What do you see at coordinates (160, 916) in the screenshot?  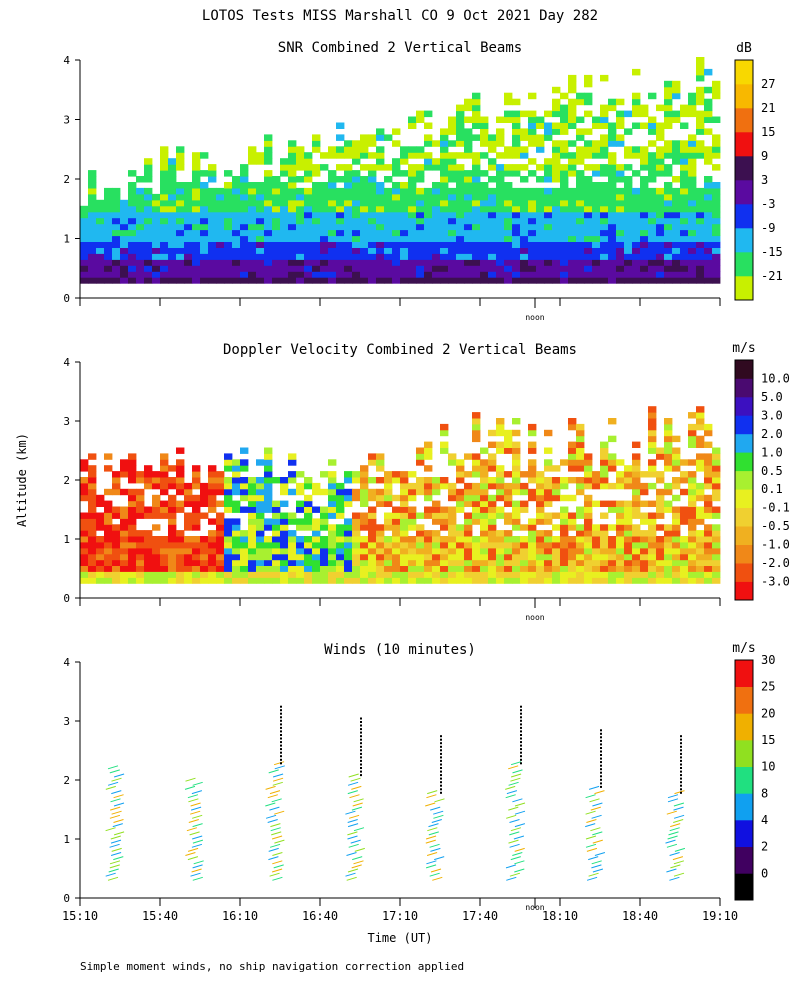 I see `x-tick-label: 15:40` at bounding box center [160, 916].